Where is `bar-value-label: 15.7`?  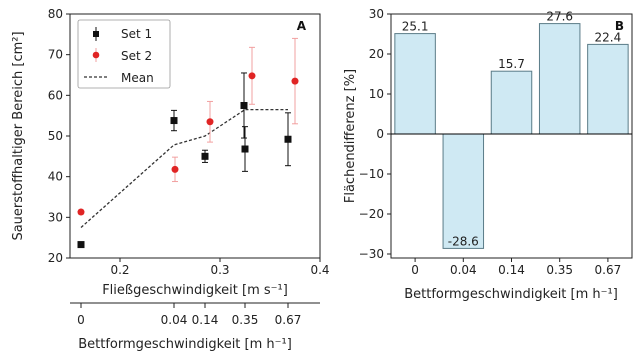 bar-value-label: 15.7 is located at coordinates (511, 64).